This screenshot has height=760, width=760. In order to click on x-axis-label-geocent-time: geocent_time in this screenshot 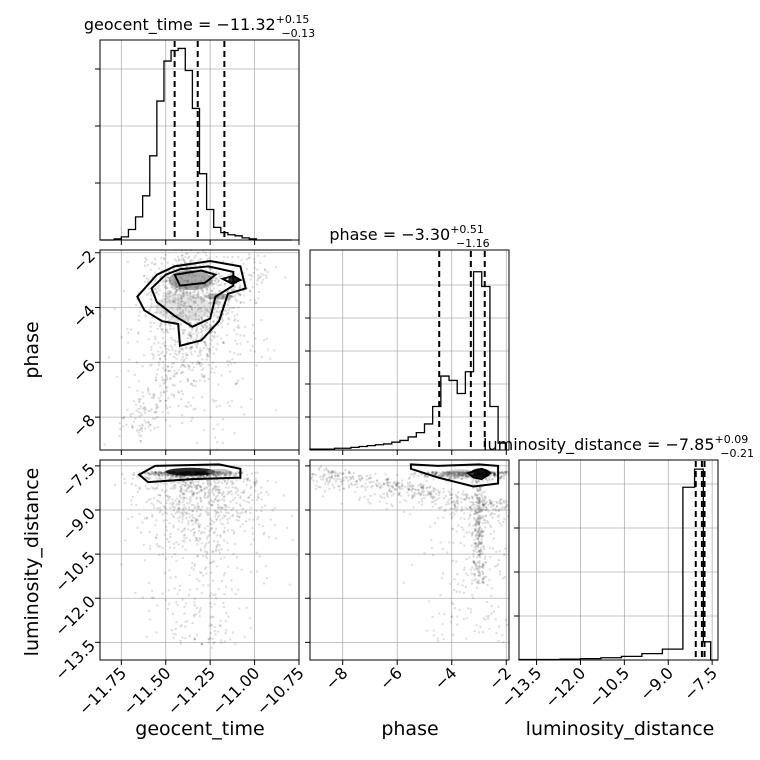, I will do `click(199, 729)`.